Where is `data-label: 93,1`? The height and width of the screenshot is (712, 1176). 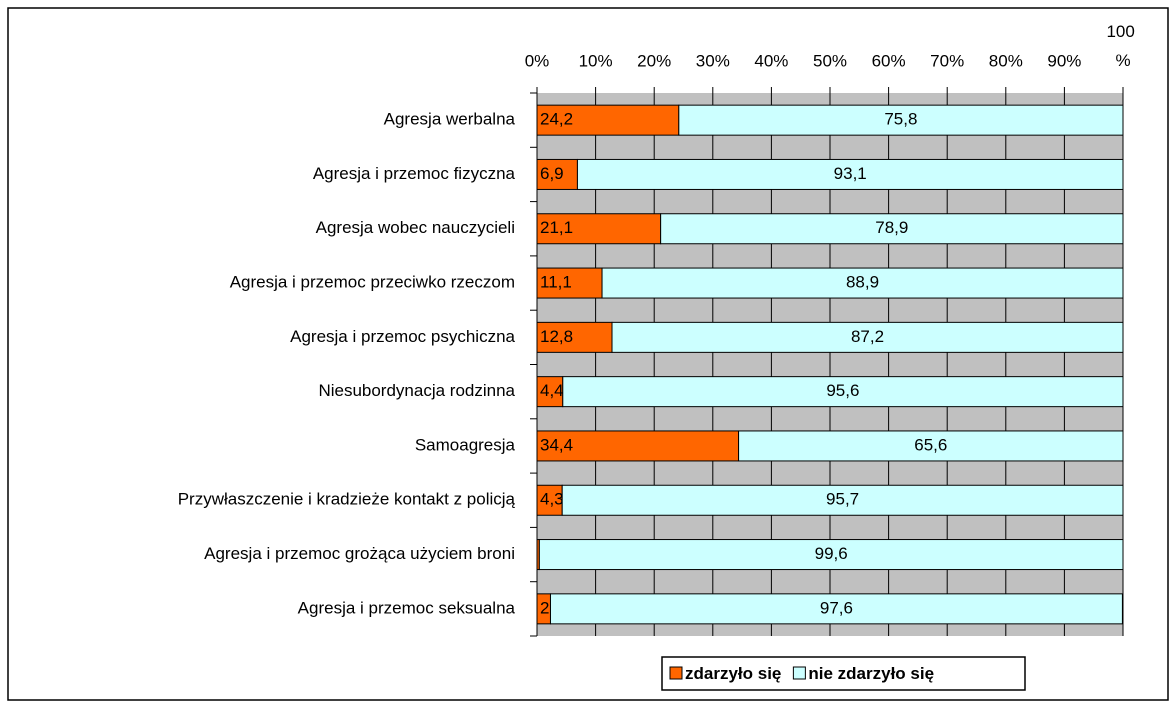
data-label: 93,1 is located at coordinates (850, 173).